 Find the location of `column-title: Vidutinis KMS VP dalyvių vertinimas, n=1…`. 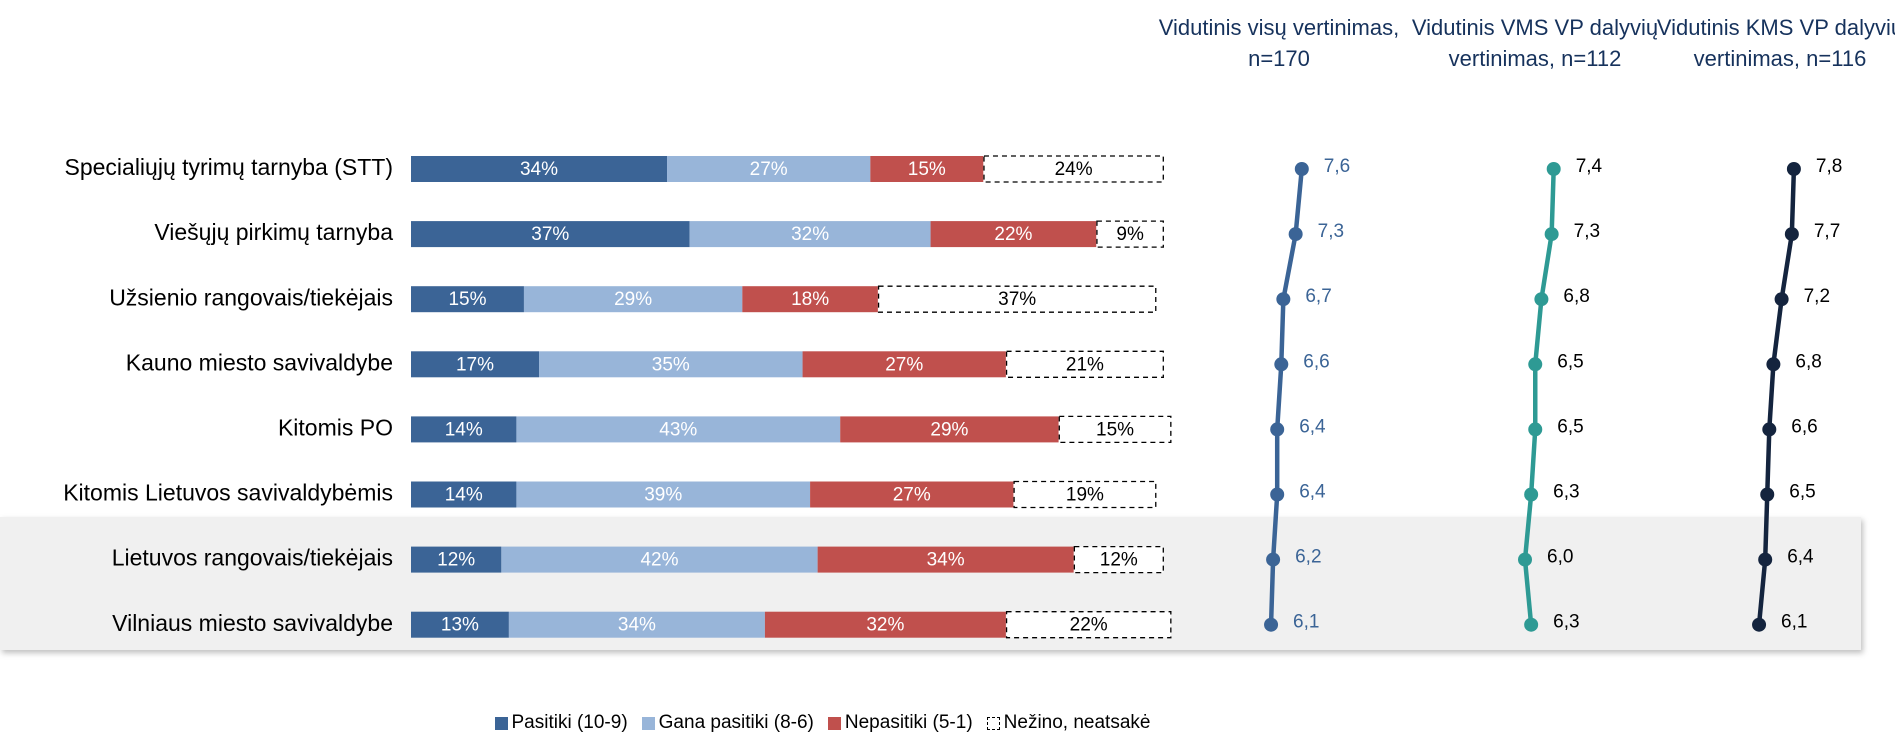

column-title: Vidutinis KMS VP dalyvių vertinimas, n=1… is located at coordinates (1775, 43).